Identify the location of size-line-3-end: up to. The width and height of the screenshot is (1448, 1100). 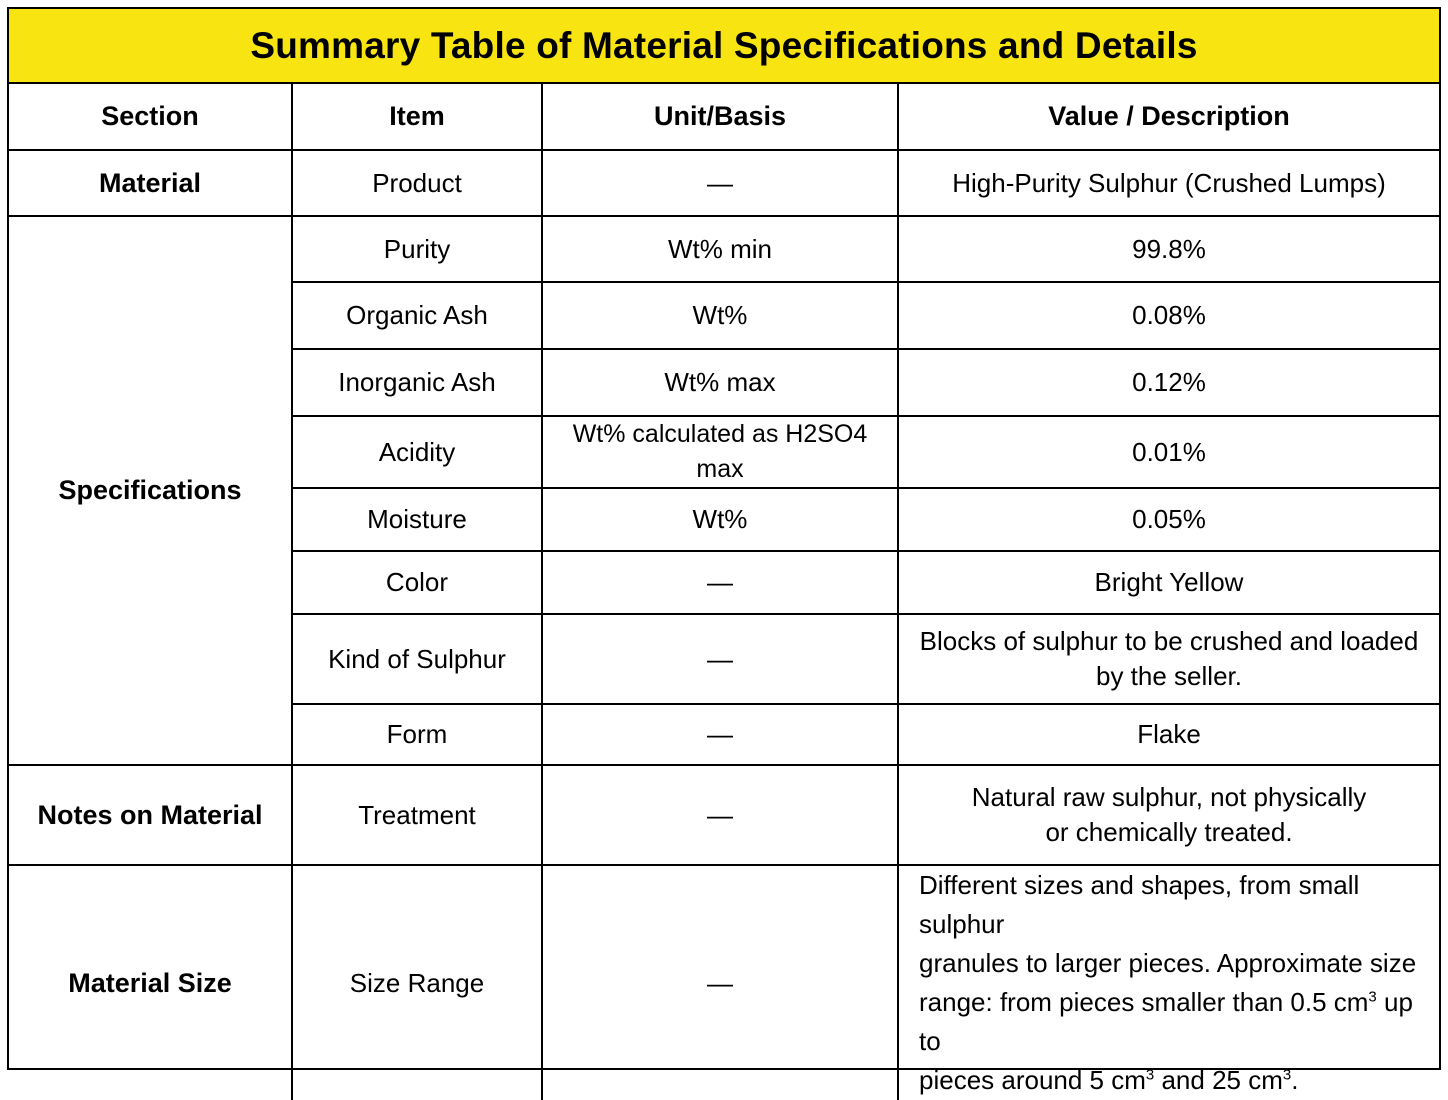
(1166, 1021).